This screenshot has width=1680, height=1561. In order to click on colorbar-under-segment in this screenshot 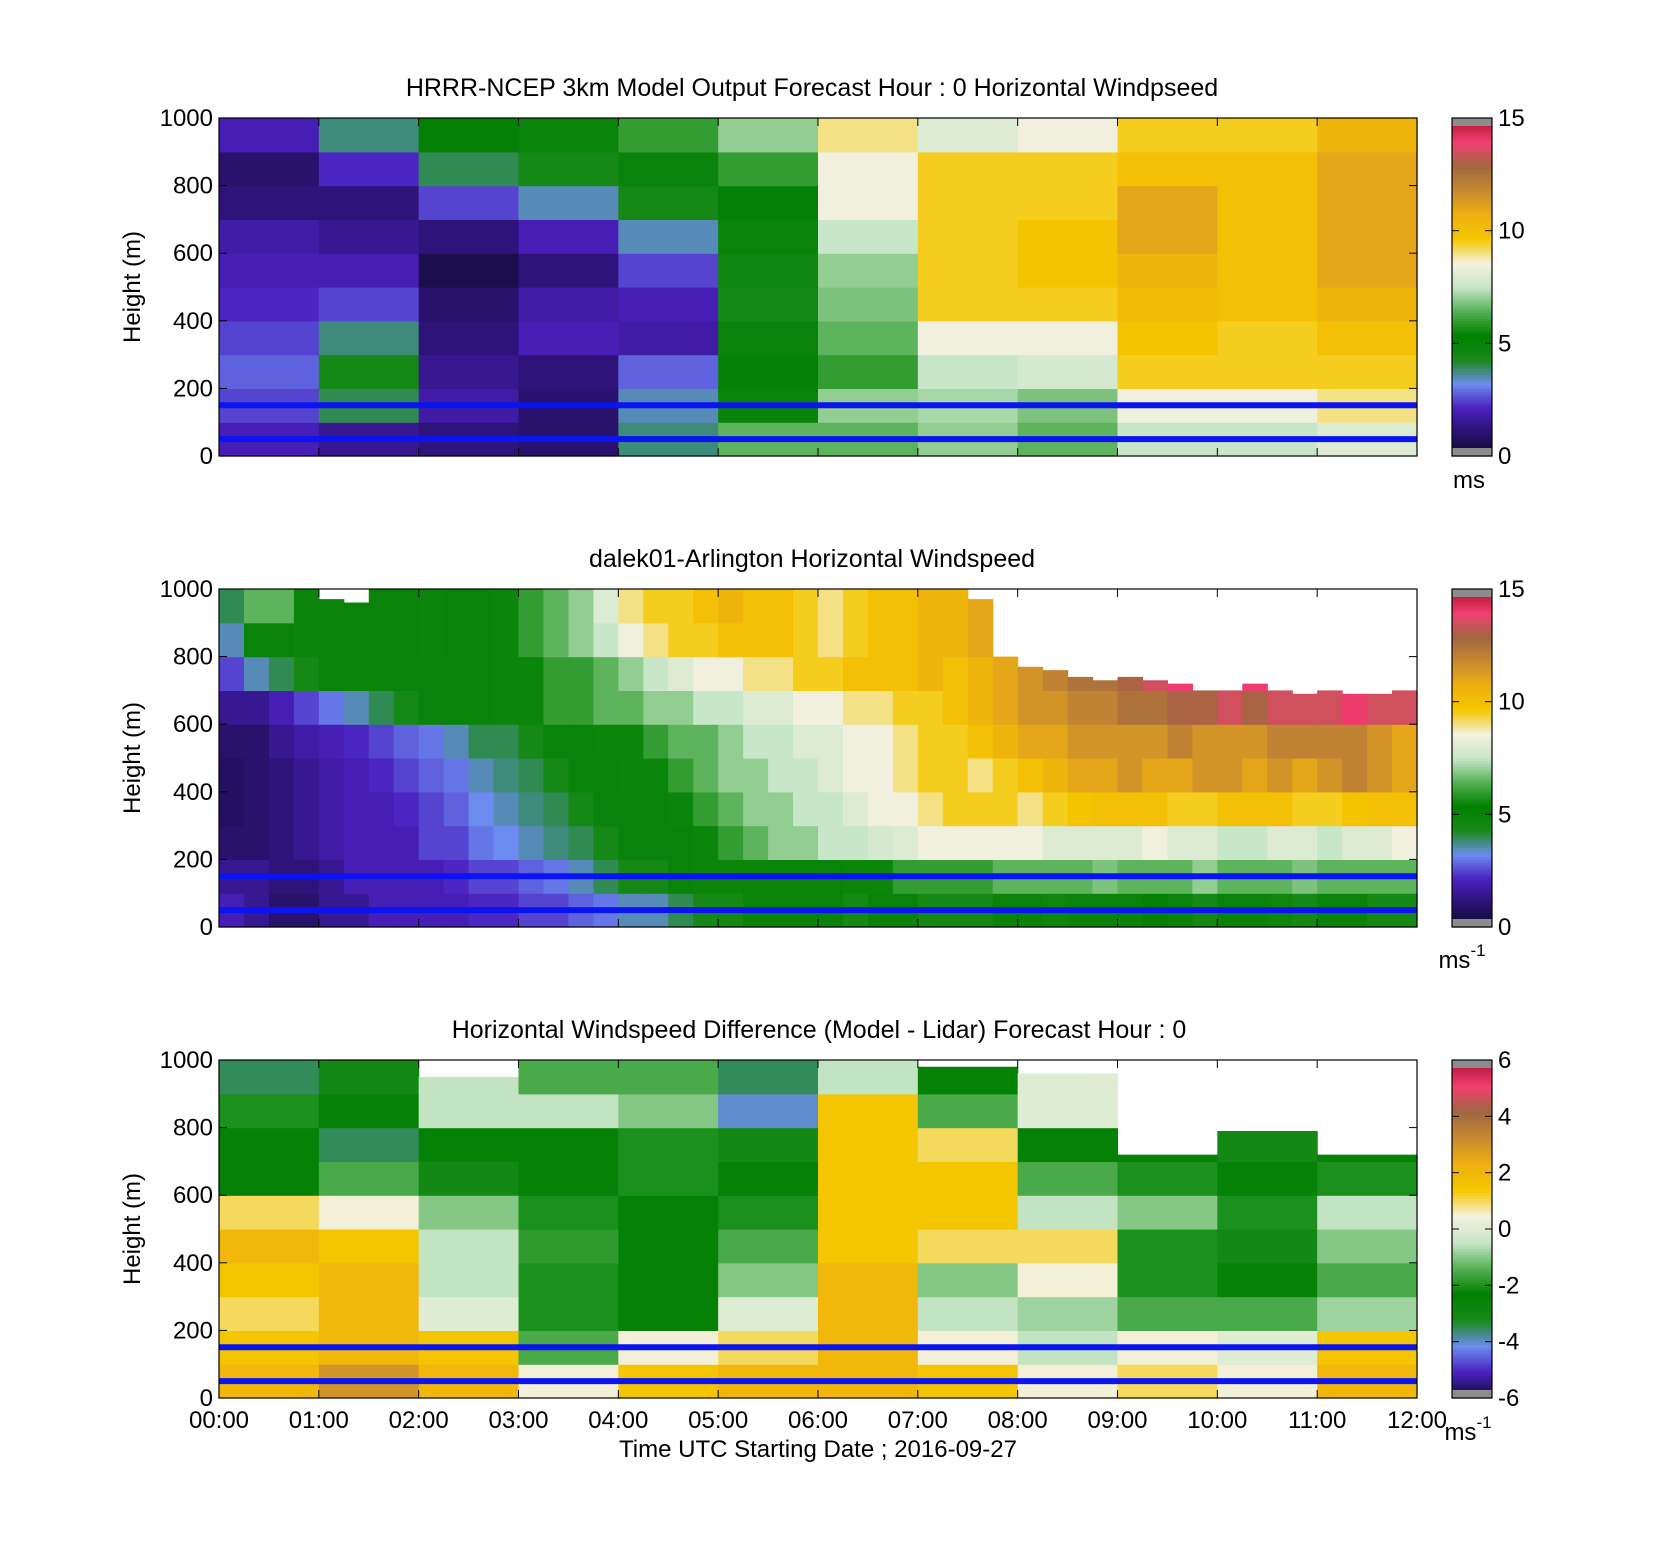, I will do `click(1472, 452)`.